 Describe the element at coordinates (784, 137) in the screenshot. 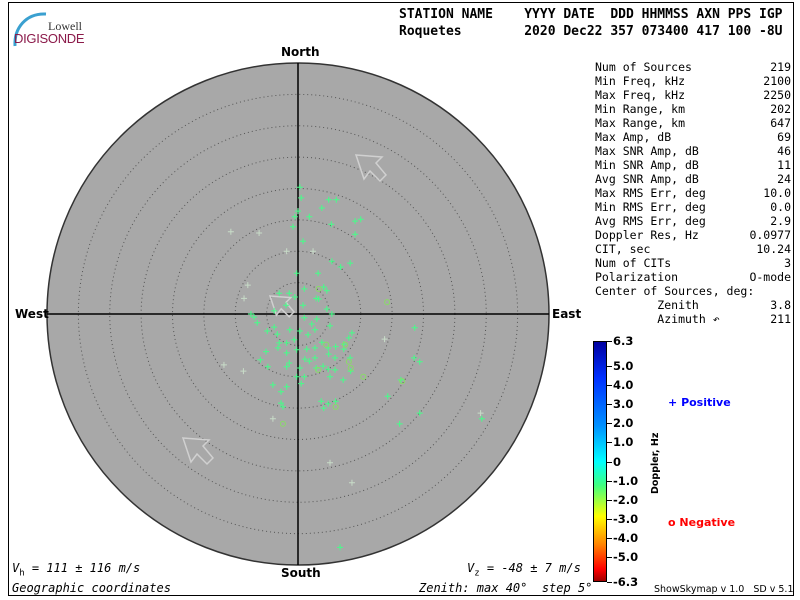

I see `stat-value: 69` at that location.